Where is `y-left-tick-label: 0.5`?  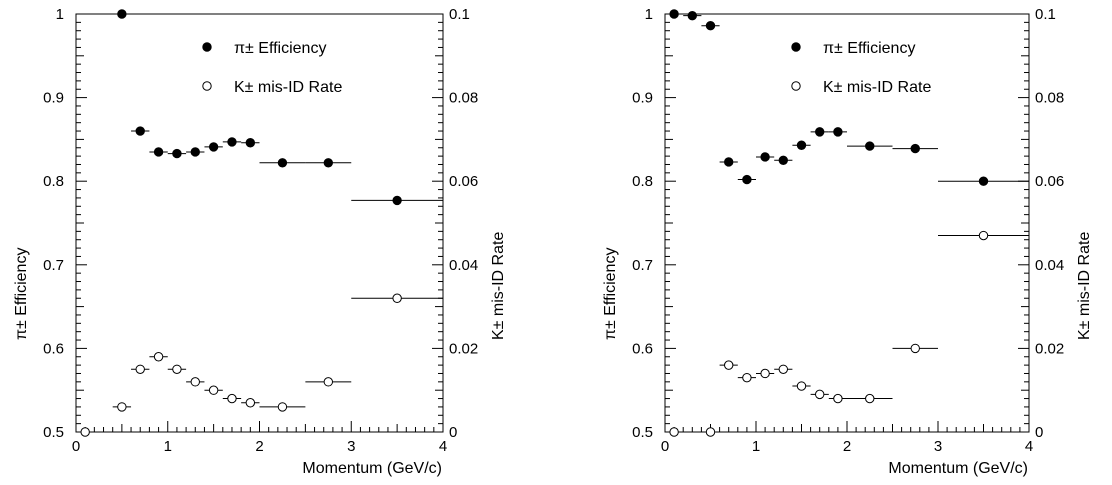
y-left-tick-label: 0.5 is located at coordinates (53, 432).